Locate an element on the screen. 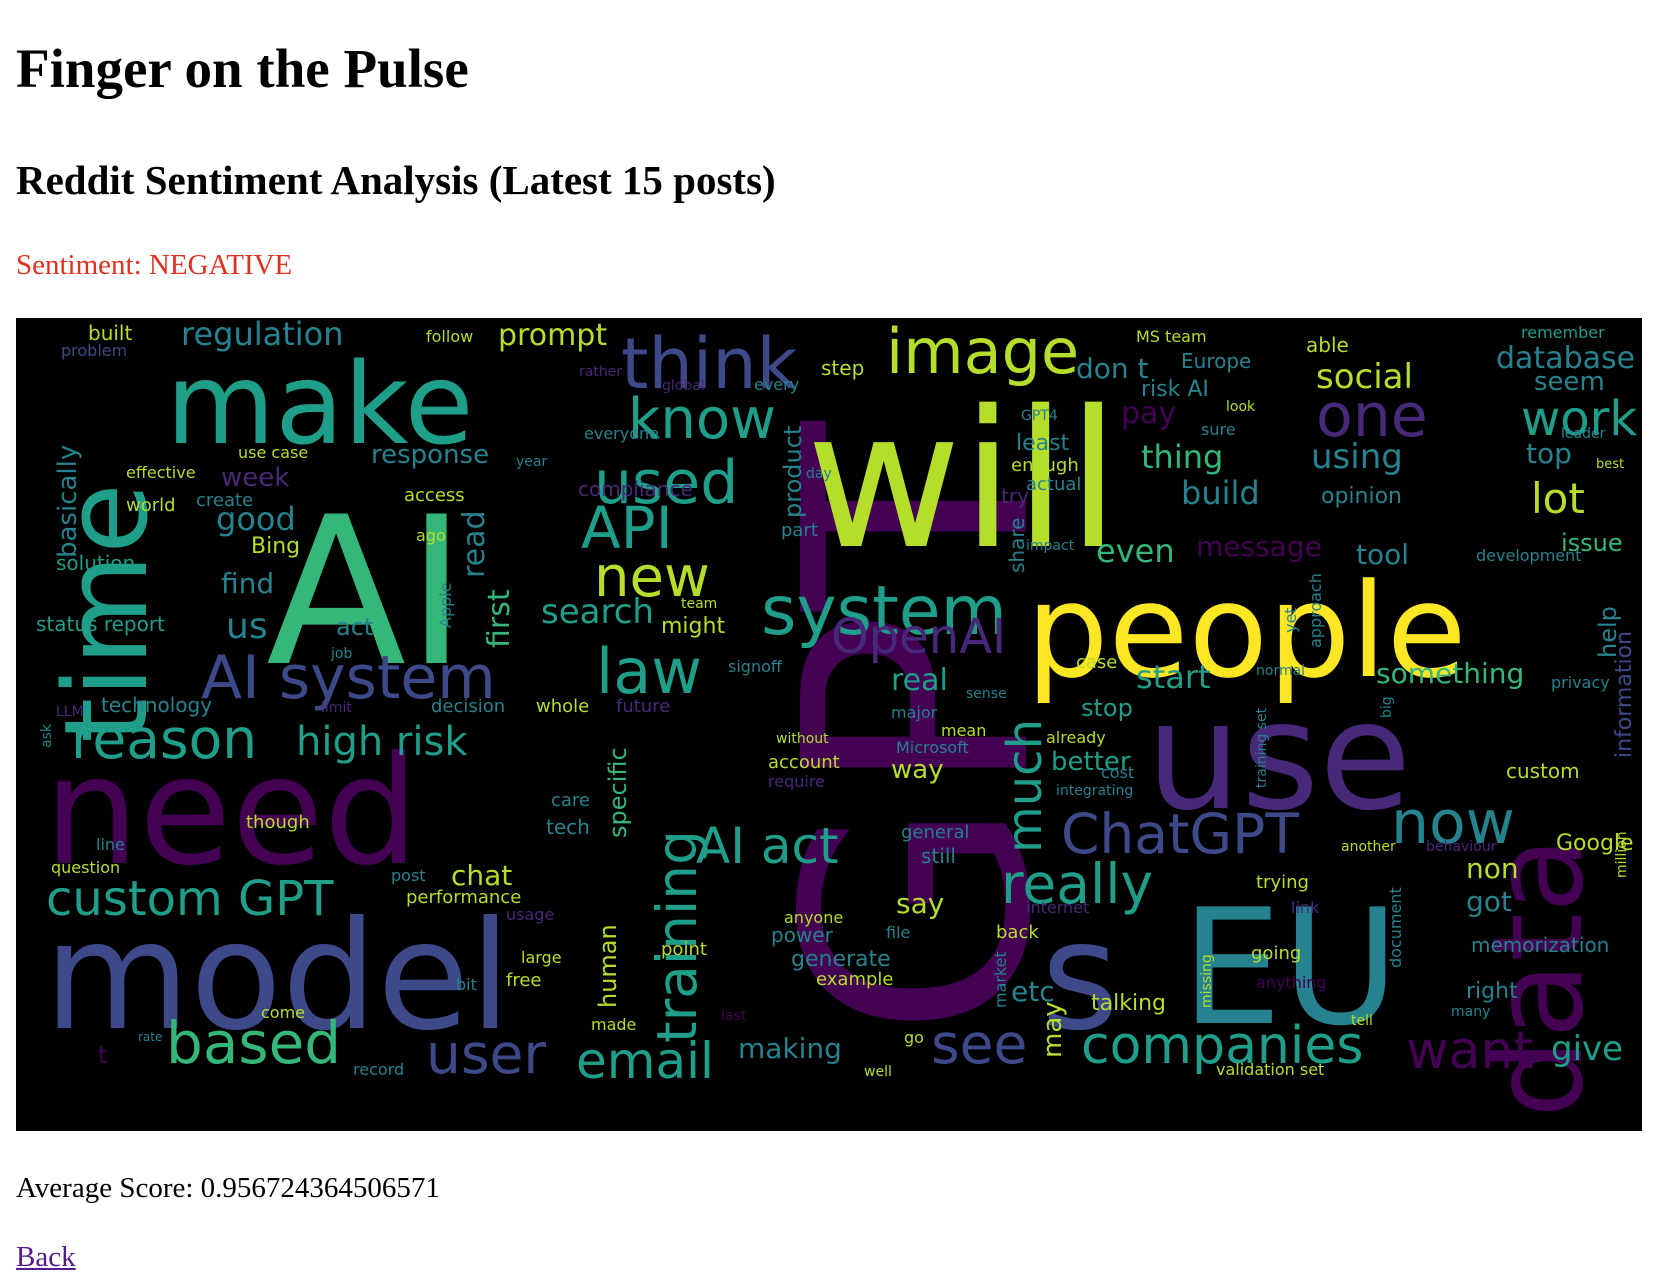  word-high-risk: high risk is located at coordinates (382, 742).